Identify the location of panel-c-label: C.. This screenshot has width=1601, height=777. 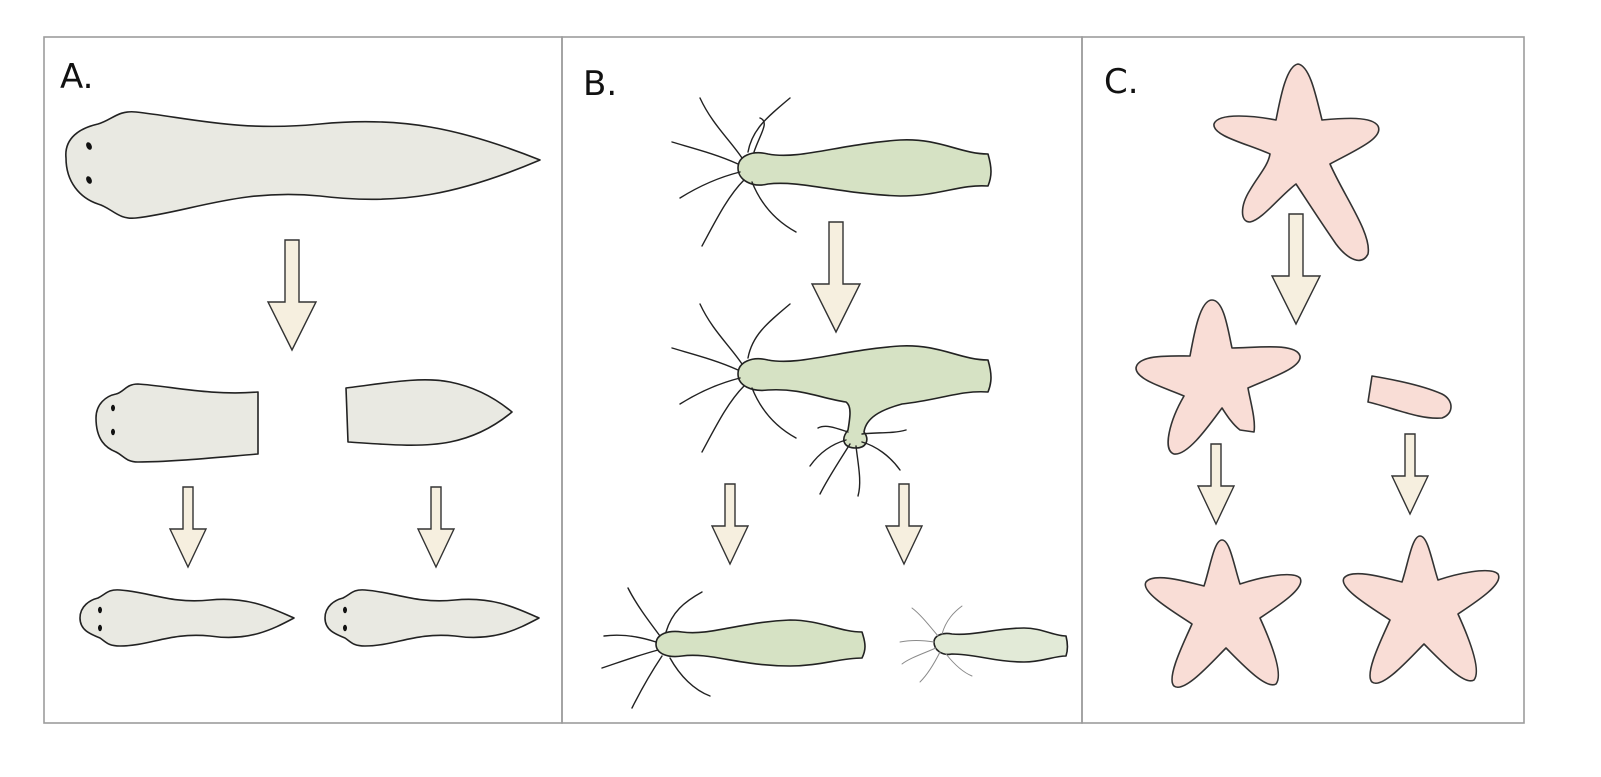
(1121, 82).